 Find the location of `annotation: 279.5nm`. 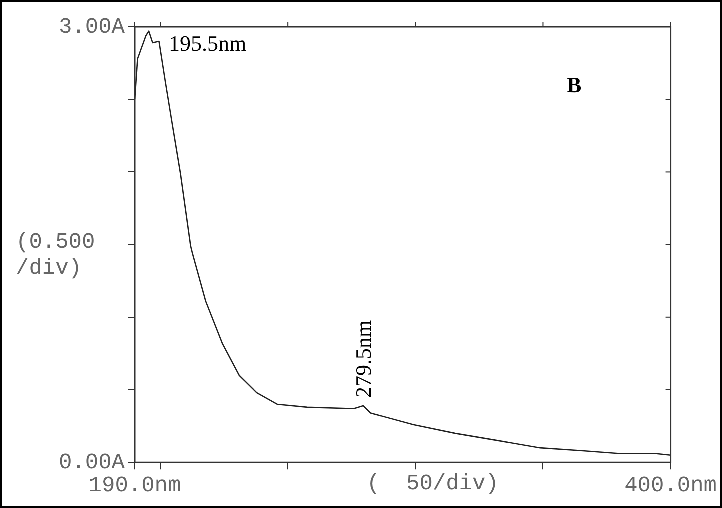

annotation: 279.5nm is located at coordinates (363, 359).